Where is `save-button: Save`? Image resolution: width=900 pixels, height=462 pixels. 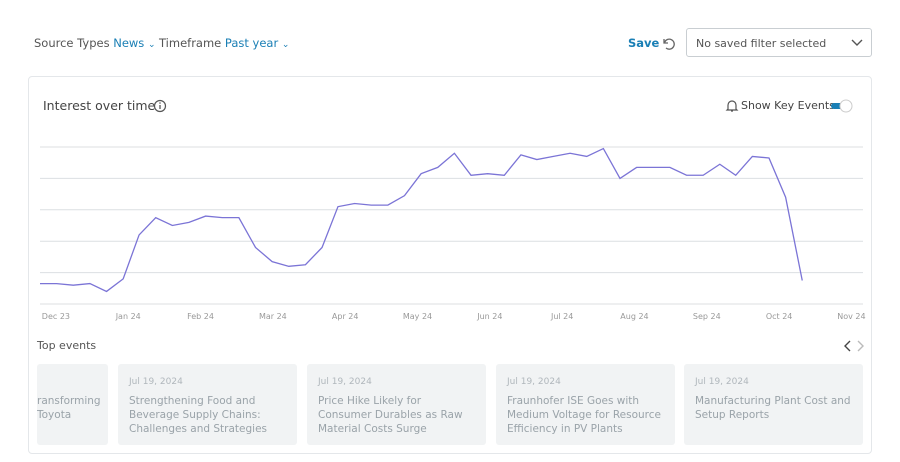 save-button: Save is located at coordinates (644, 43).